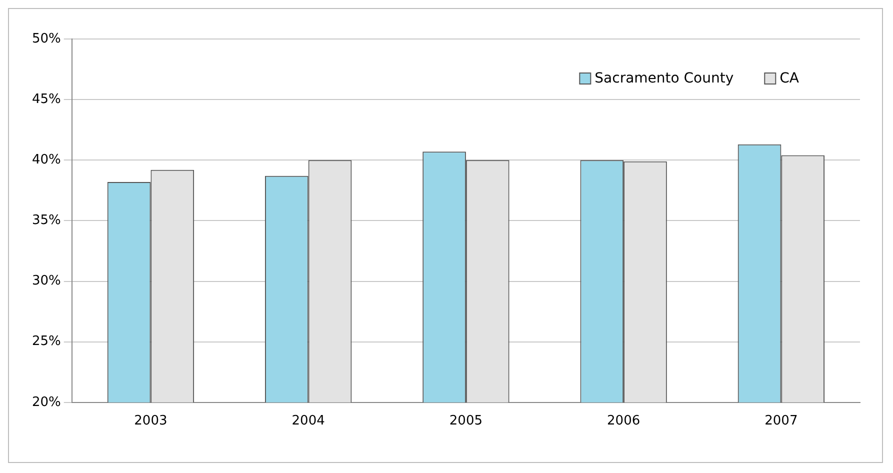 The image size is (893, 473). I want to click on y-tick-label: 45%, so click(46, 99).